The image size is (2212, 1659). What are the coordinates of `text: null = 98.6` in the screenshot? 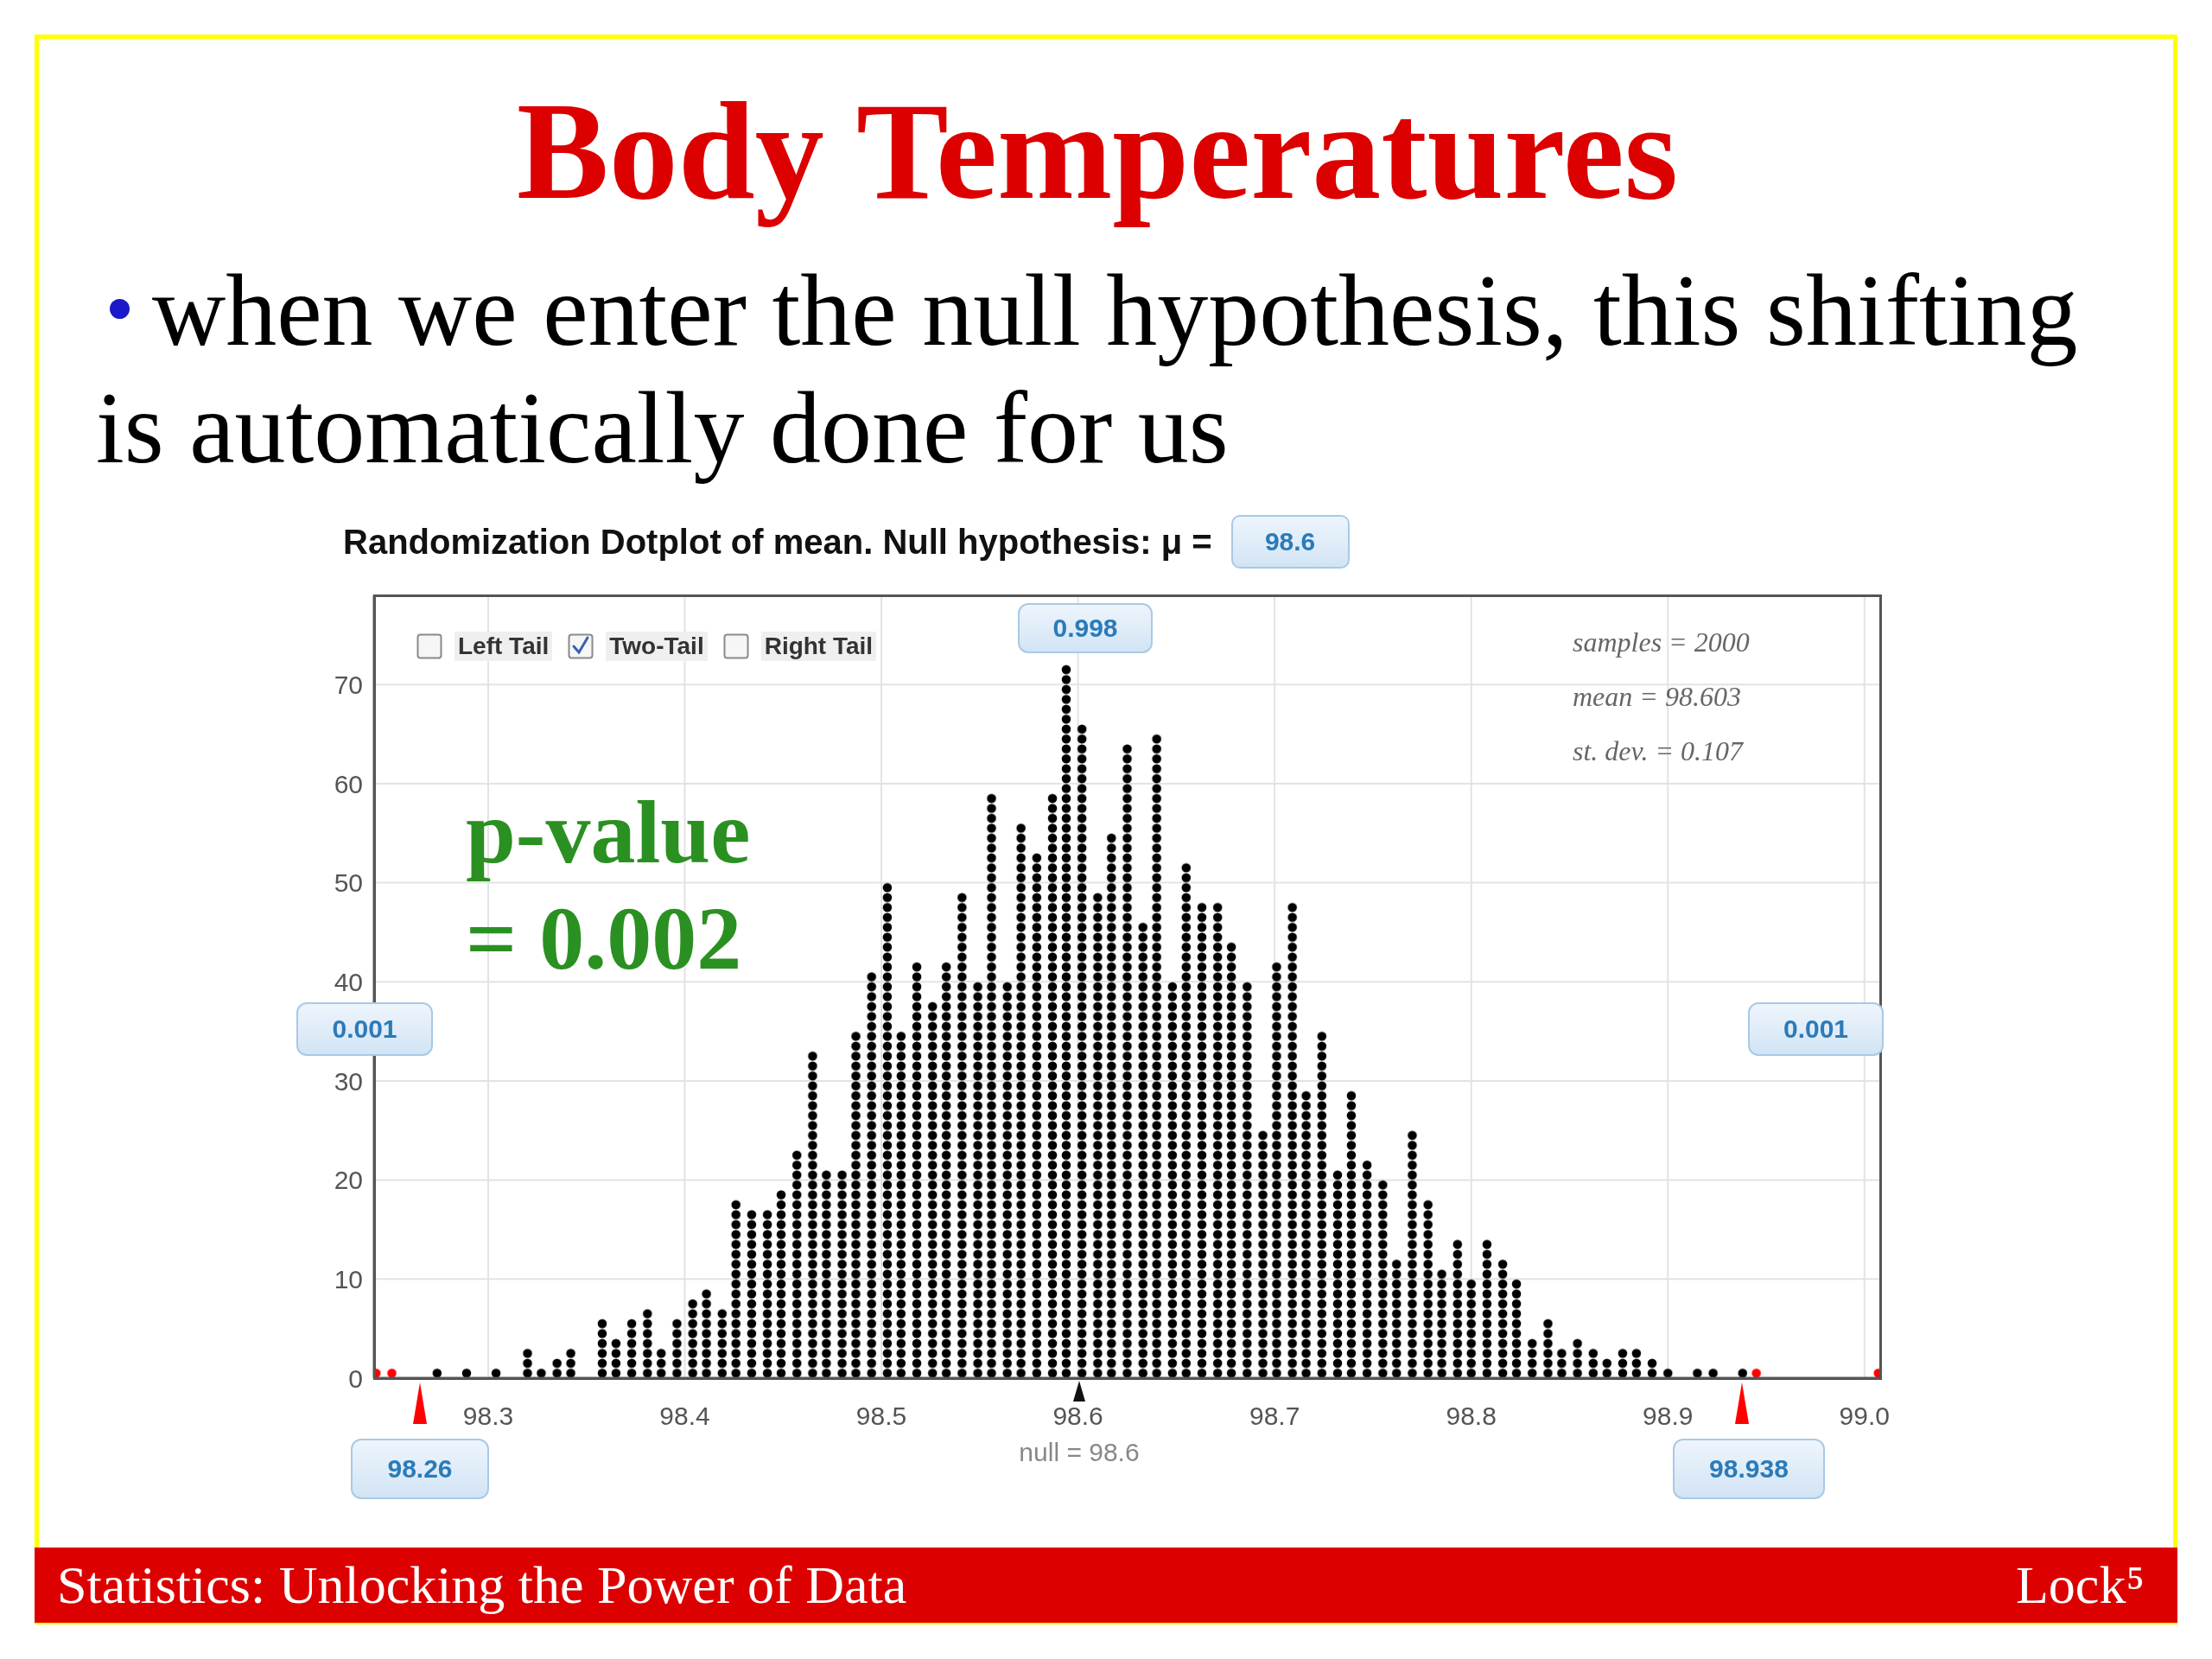 It's located at (1079, 1452).